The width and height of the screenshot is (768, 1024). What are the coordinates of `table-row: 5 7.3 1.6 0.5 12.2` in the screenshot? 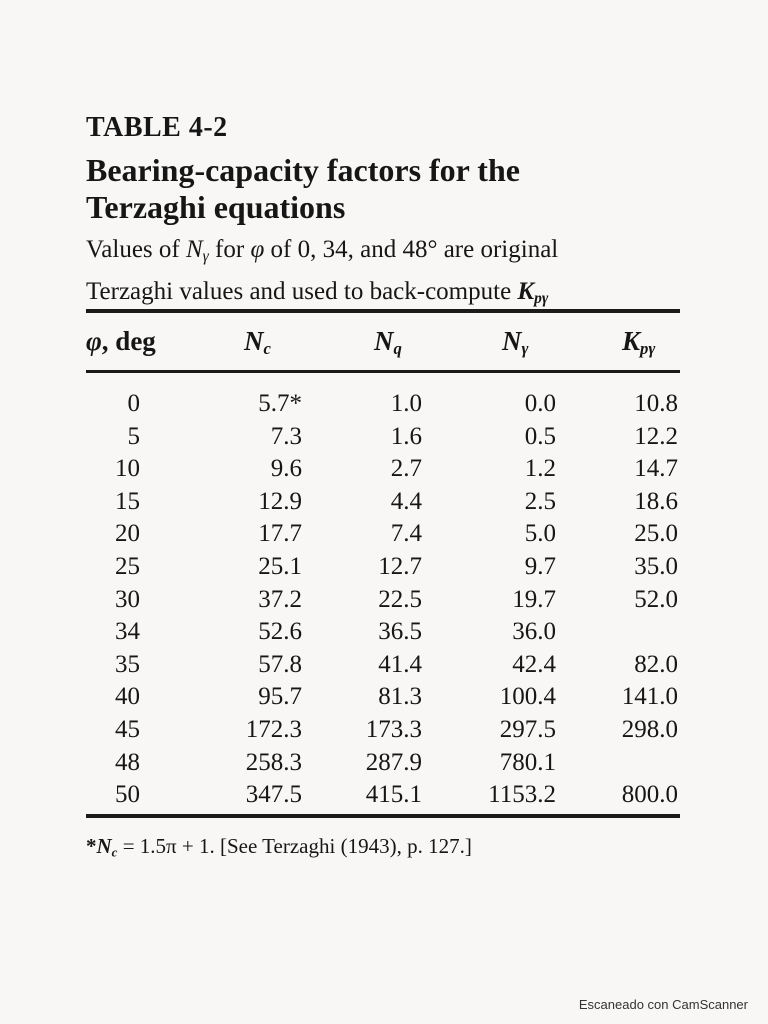 It's located at (383, 437).